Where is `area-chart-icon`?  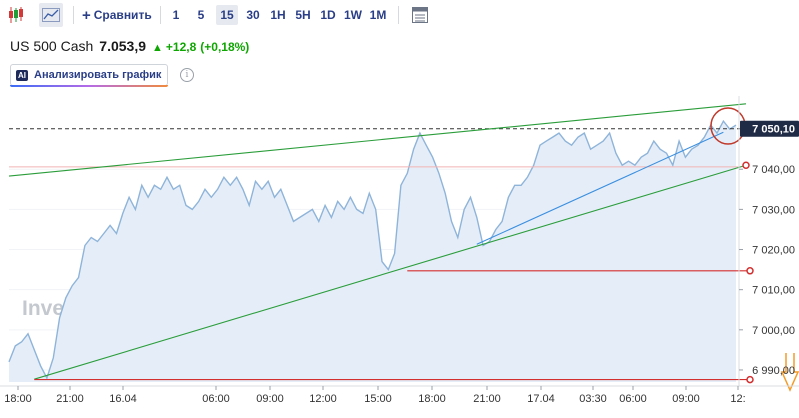 area-chart-icon is located at coordinates (51, 15).